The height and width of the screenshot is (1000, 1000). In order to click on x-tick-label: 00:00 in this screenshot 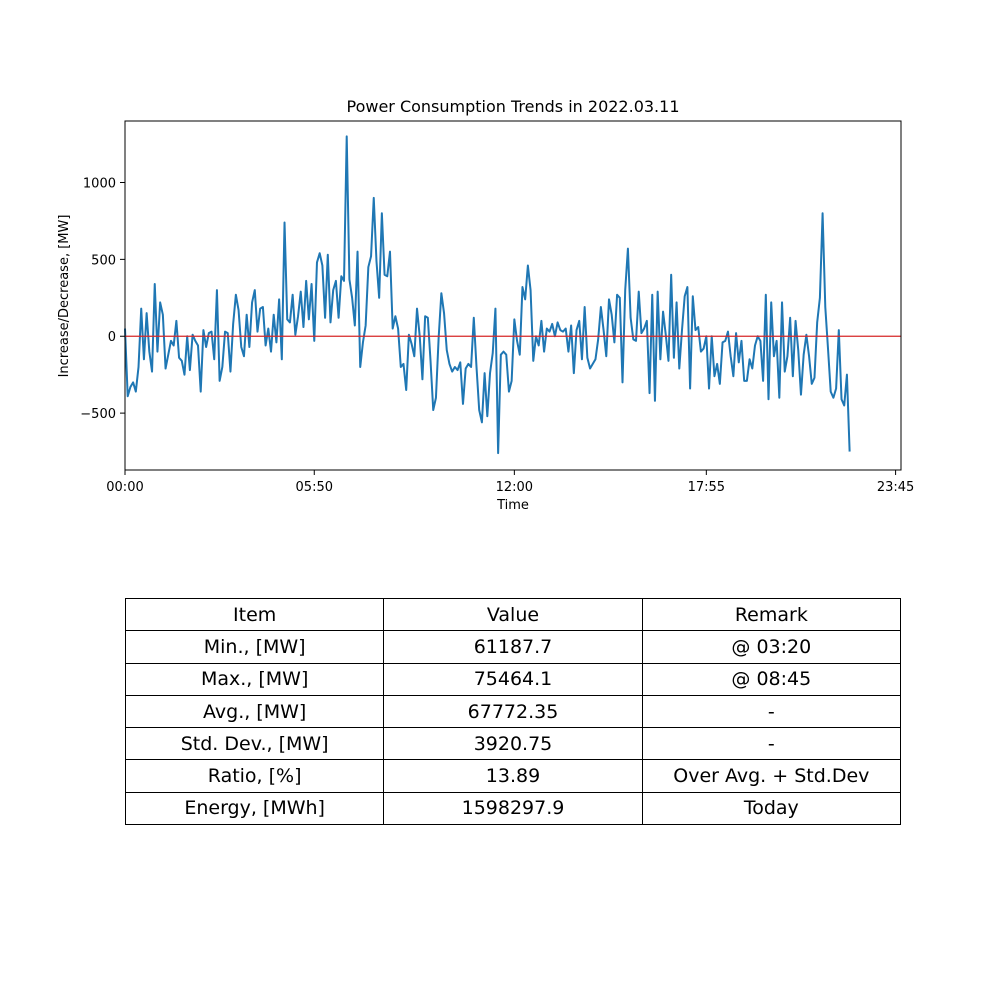, I will do `click(124, 487)`.